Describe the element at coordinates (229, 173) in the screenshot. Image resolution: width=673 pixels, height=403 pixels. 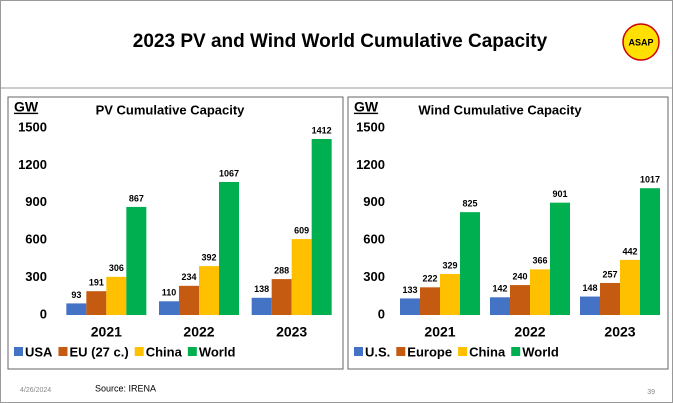
I see `data-label: 1067` at that location.